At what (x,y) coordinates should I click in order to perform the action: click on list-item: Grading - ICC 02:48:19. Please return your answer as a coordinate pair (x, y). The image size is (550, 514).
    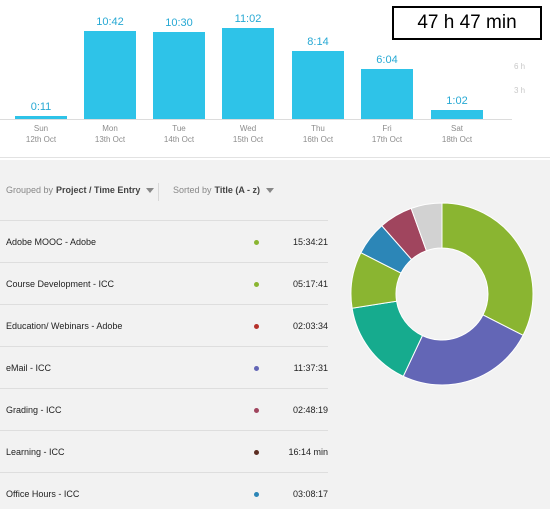
    Looking at the image, I should click on (164, 409).